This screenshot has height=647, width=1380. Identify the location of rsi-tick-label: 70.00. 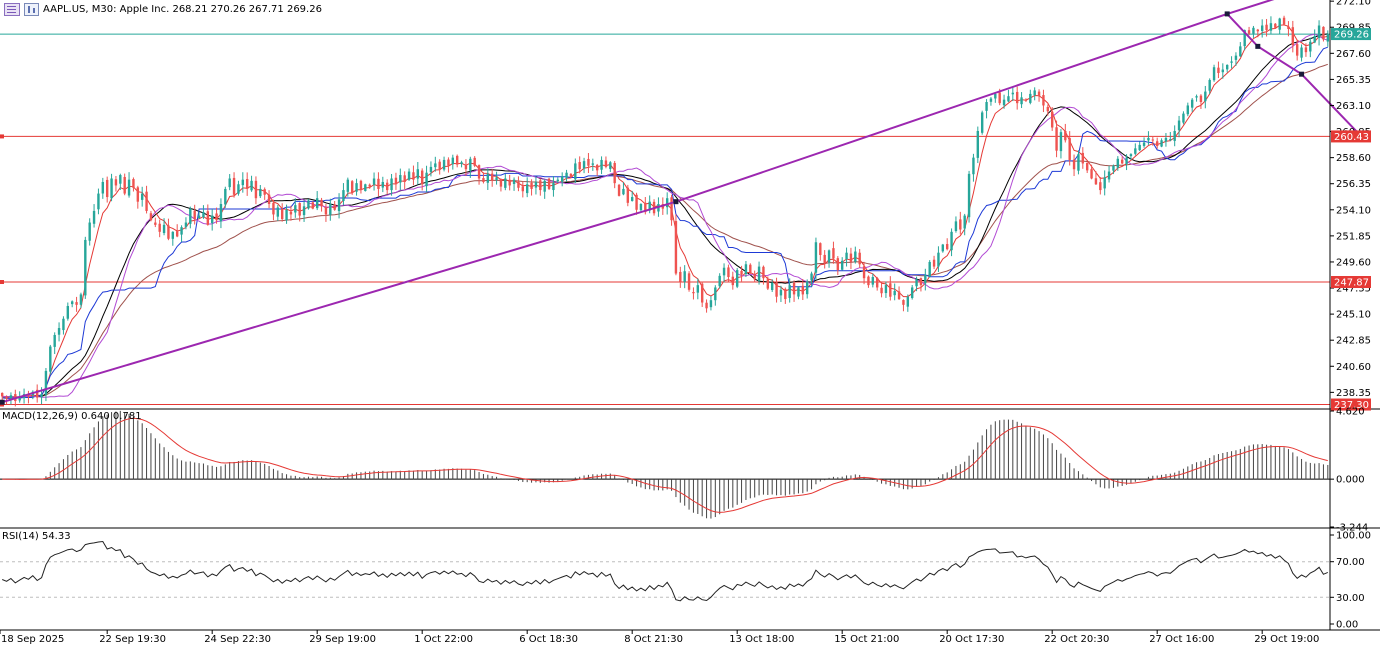
(1350, 562).